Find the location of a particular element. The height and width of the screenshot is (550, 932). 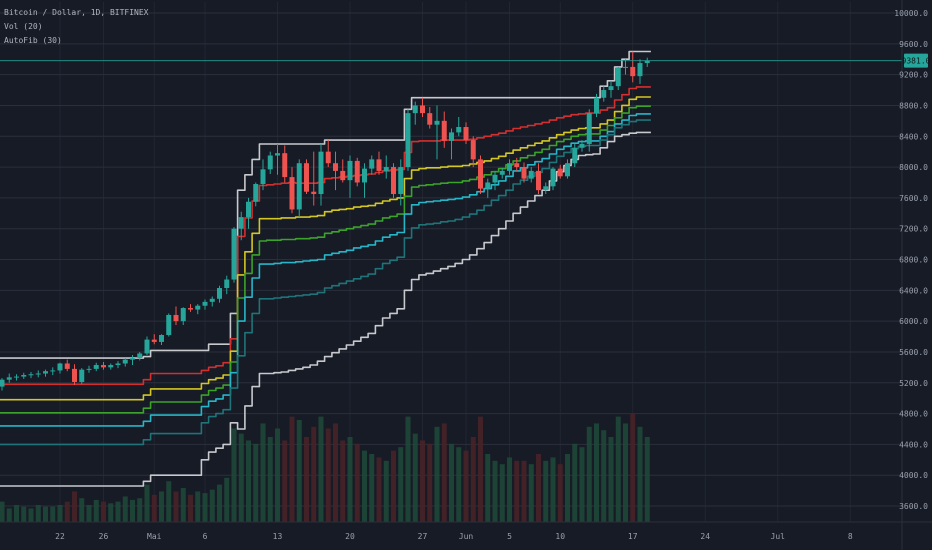

price-tick-label: 9200.0 is located at coordinates (913, 75).